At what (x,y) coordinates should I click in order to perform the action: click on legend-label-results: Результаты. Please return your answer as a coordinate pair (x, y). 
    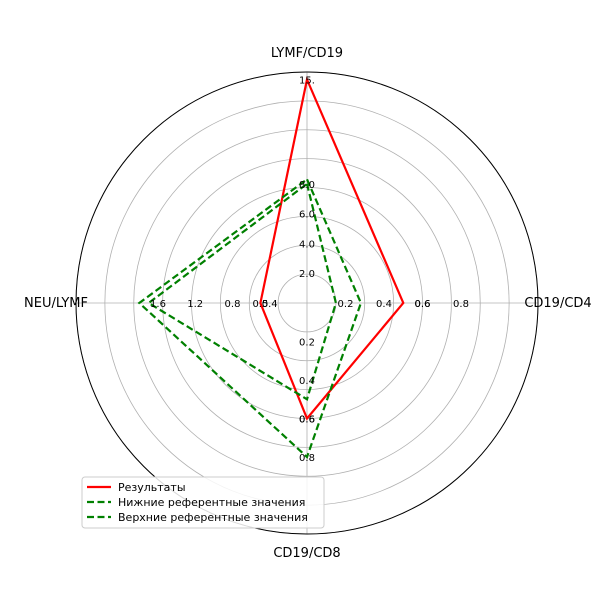
    Looking at the image, I should click on (152, 487).